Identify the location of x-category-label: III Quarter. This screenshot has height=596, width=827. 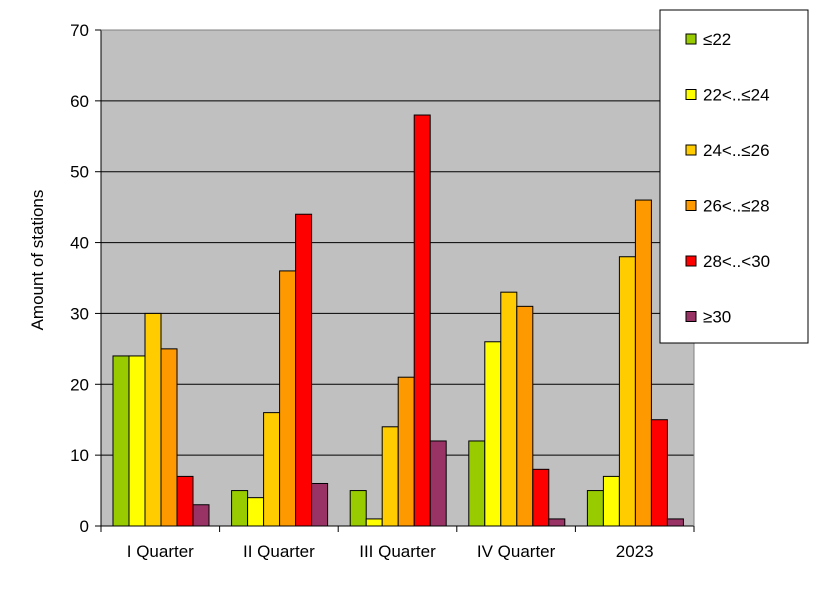
(397, 551).